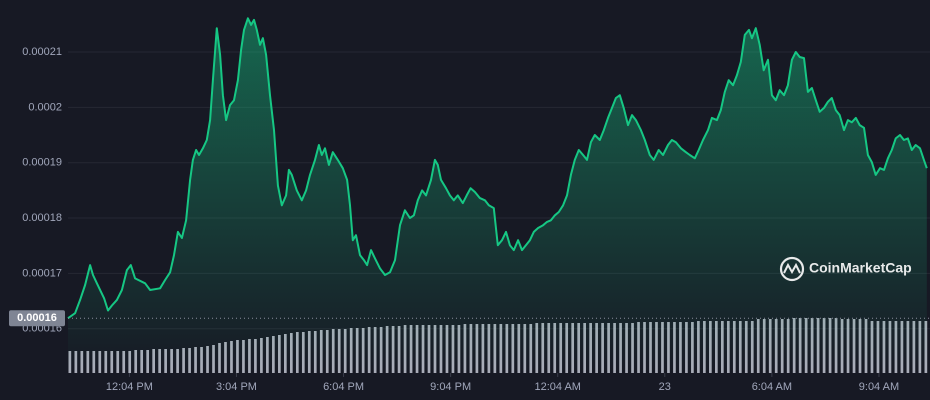 The image size is (930, 400). I want to click on y-tick-label: 0.00019, so click(42, 163).